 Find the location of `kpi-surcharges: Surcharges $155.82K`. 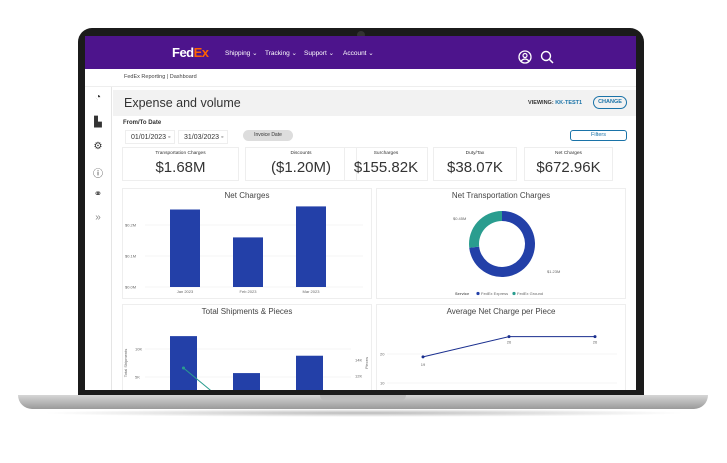

kpi-surcharges: Surcharges $155.82K is located at coordinates (386, 164).